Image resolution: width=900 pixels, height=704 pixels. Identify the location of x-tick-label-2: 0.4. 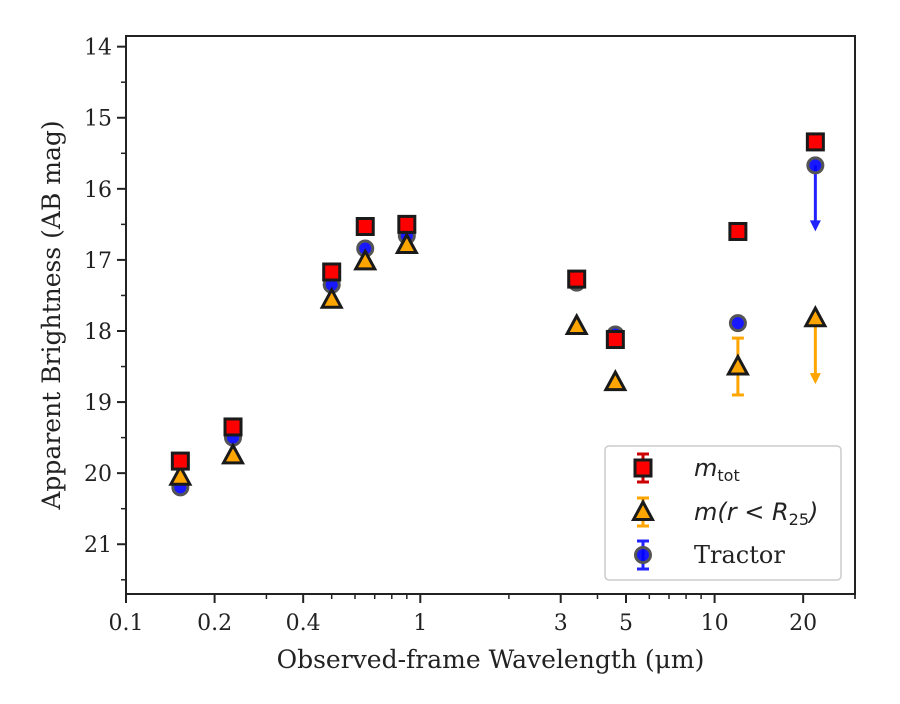
(303, 623).